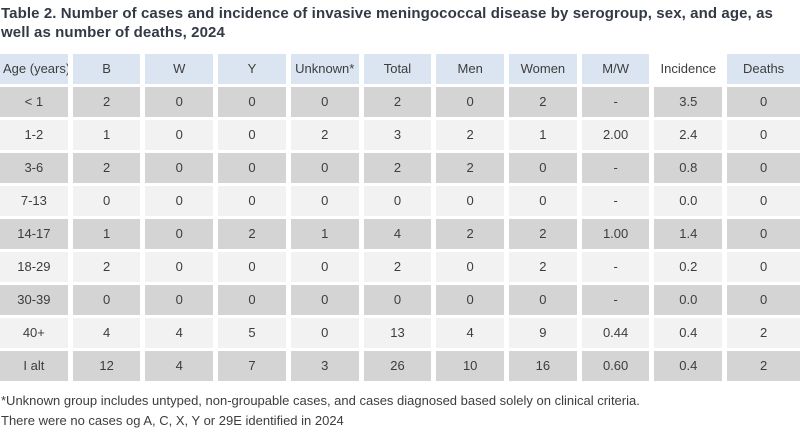 Image resolution: width=800 pixels, height=445 pixels. Describe the element at coordinates (691, 235) in the screenshot. I see `table-cell: 1.4` at that location.